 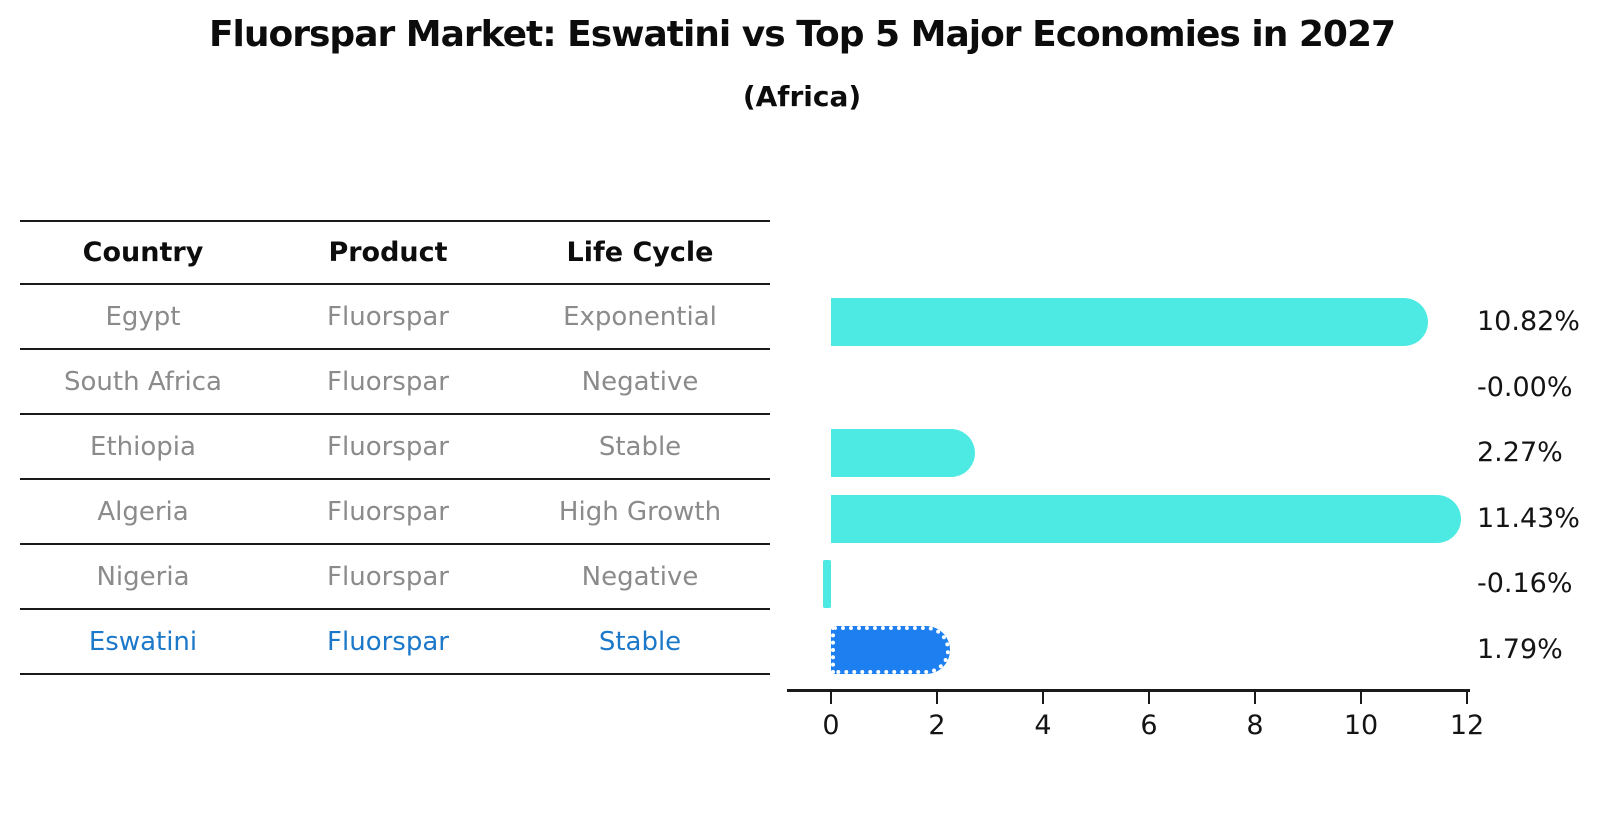 I want to click on table-header-row: Country Product Life Cycle, so click(x=395, y=252).